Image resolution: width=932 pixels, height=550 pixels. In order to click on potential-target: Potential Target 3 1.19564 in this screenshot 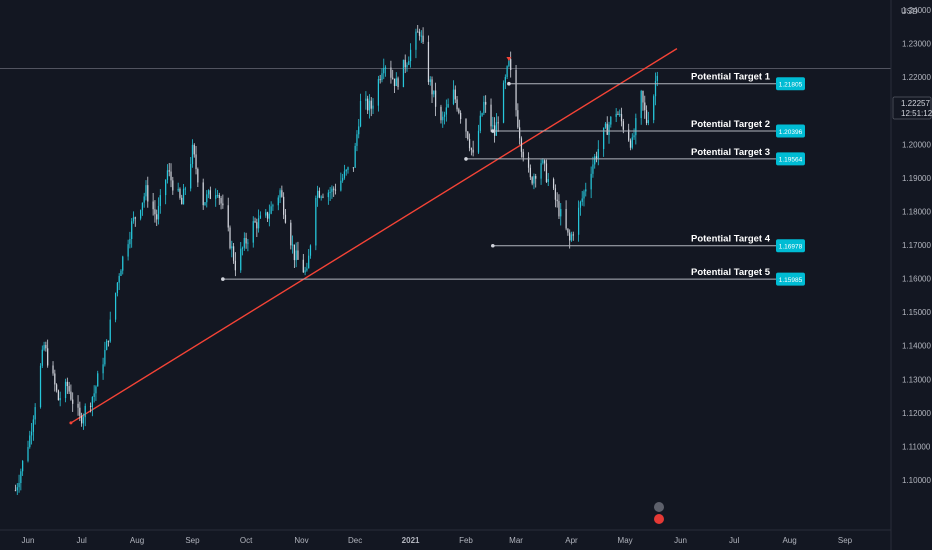, I will do `click(634, 156)`.